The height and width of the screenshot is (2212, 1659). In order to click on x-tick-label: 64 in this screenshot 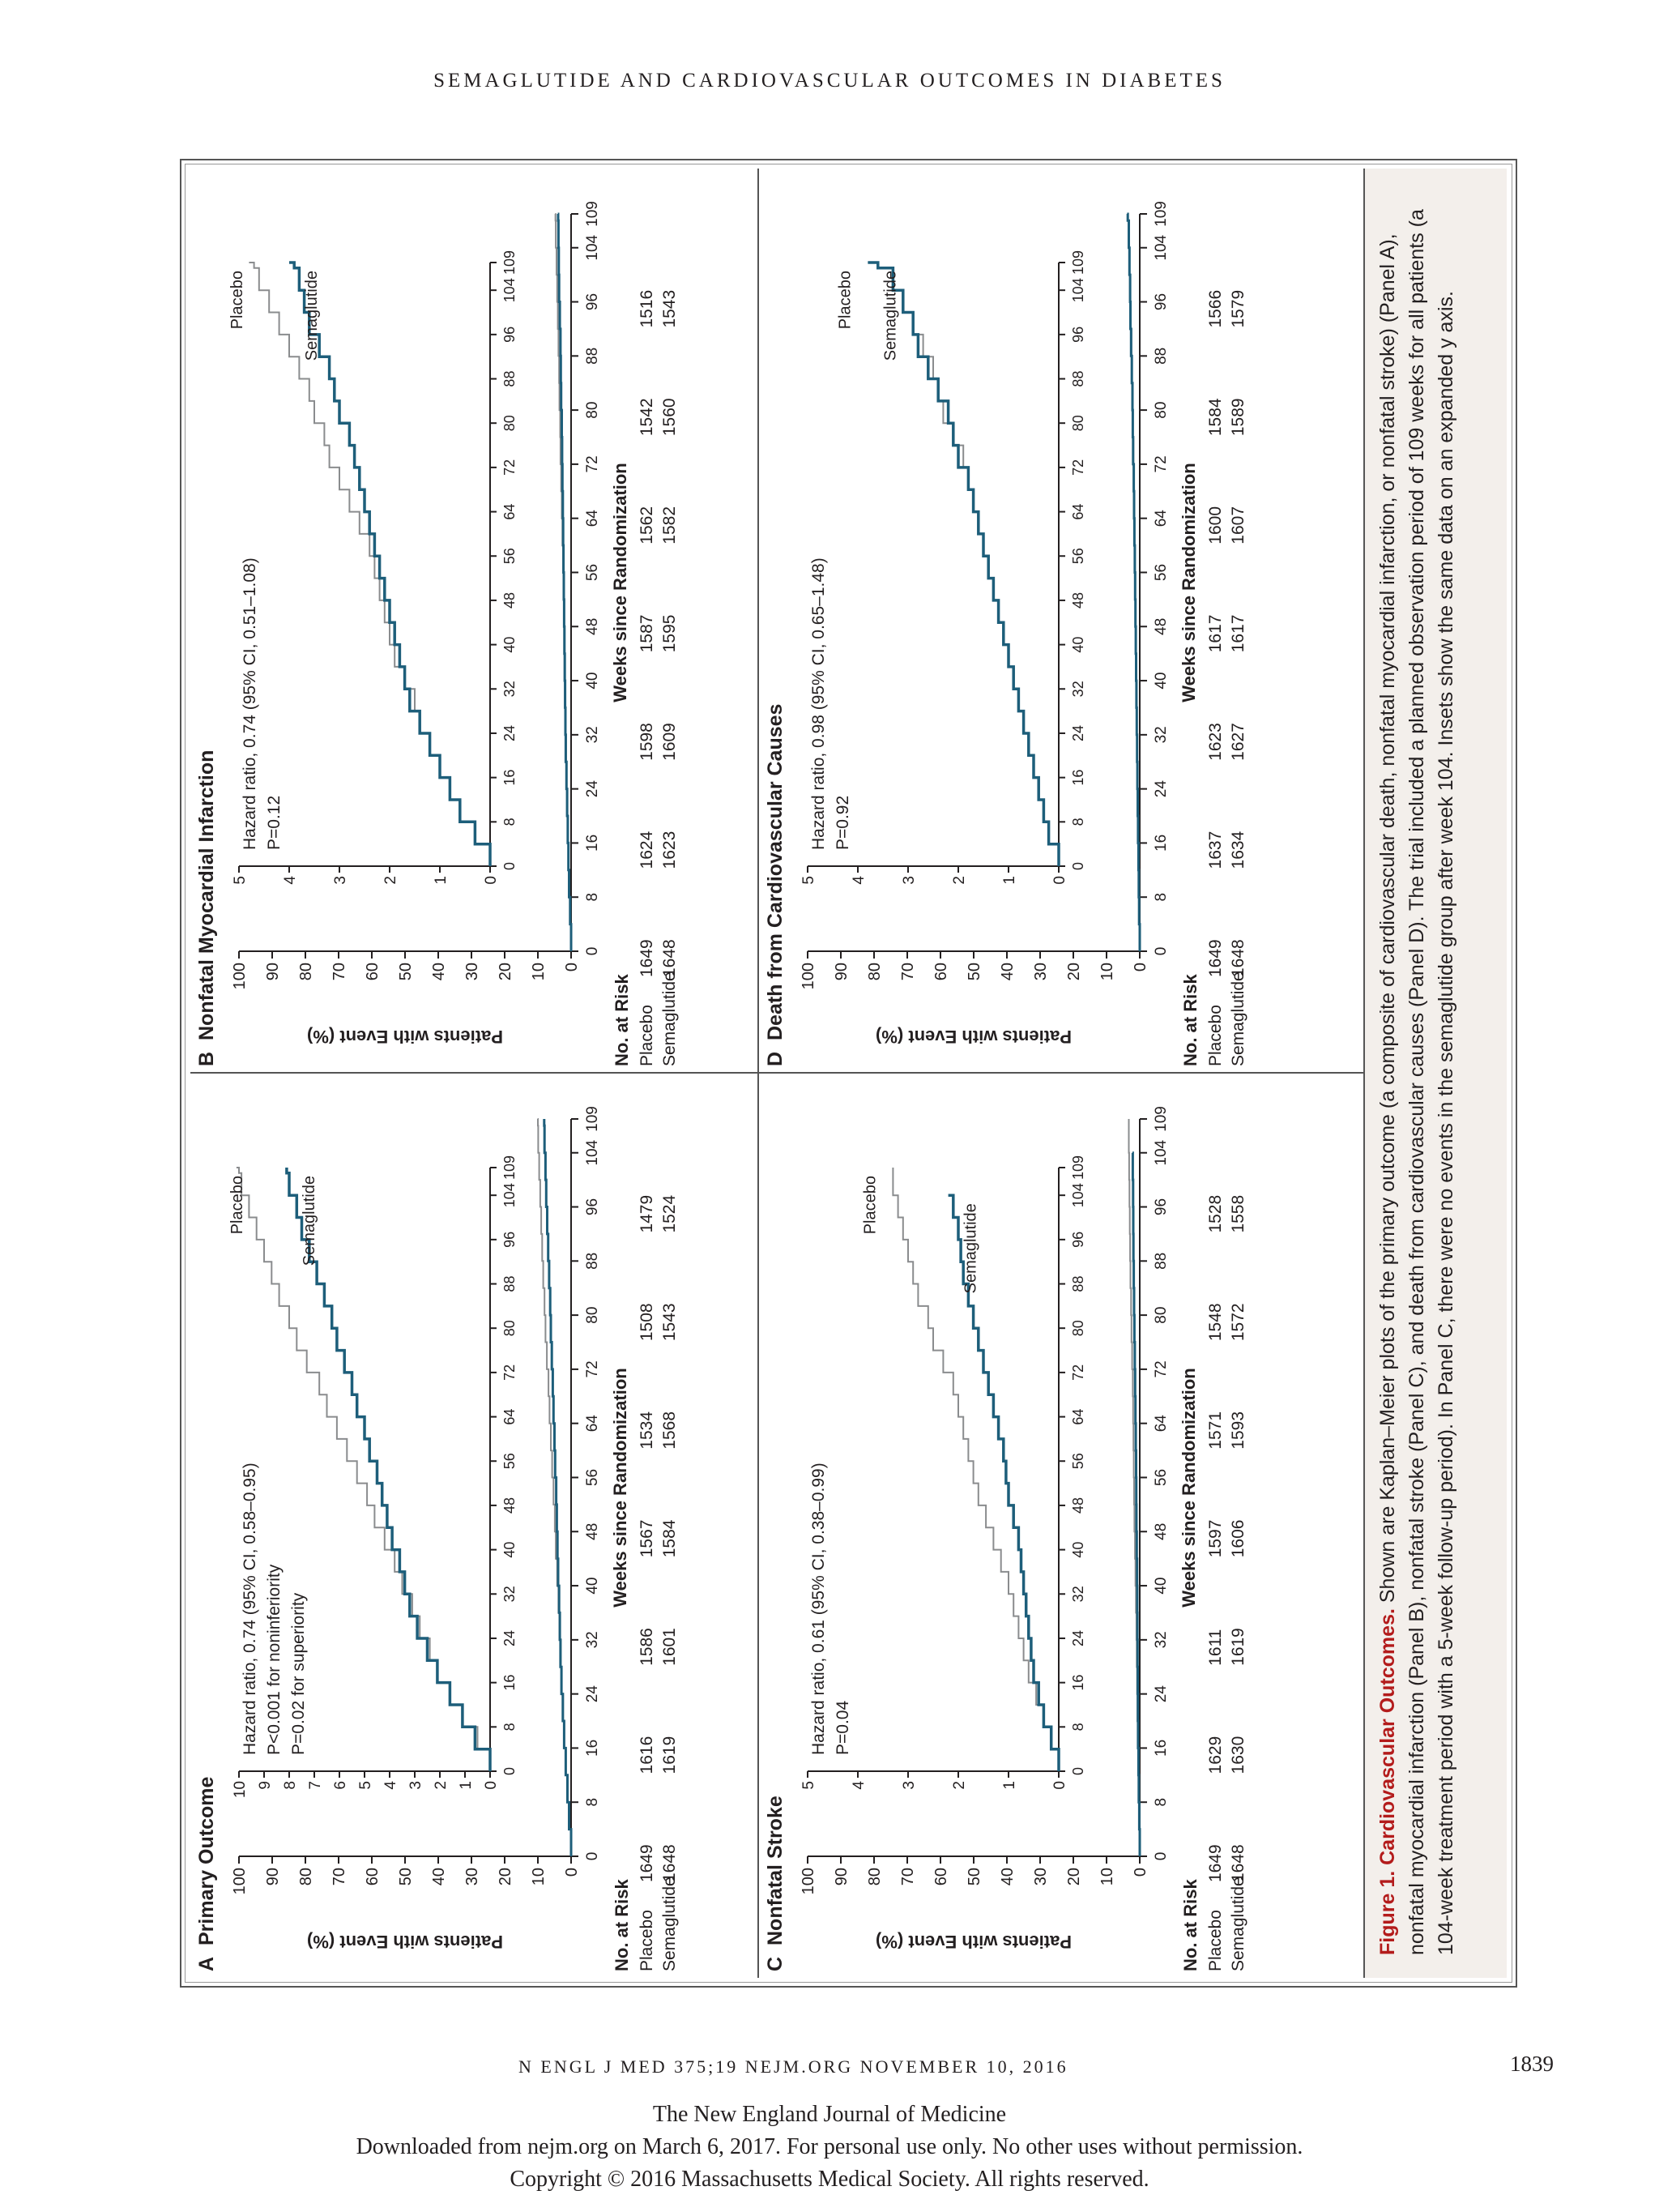, I will do `click(592, 1424)`.